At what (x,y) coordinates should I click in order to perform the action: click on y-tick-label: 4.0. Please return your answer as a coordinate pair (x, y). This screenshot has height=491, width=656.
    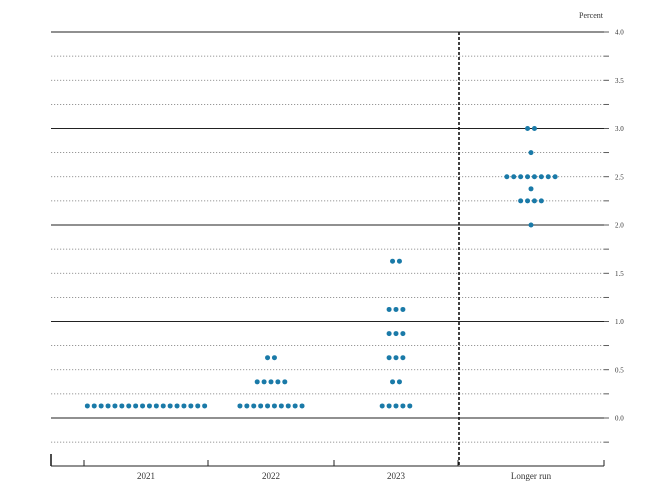
    Looking at the image, I should click on (619, 33).